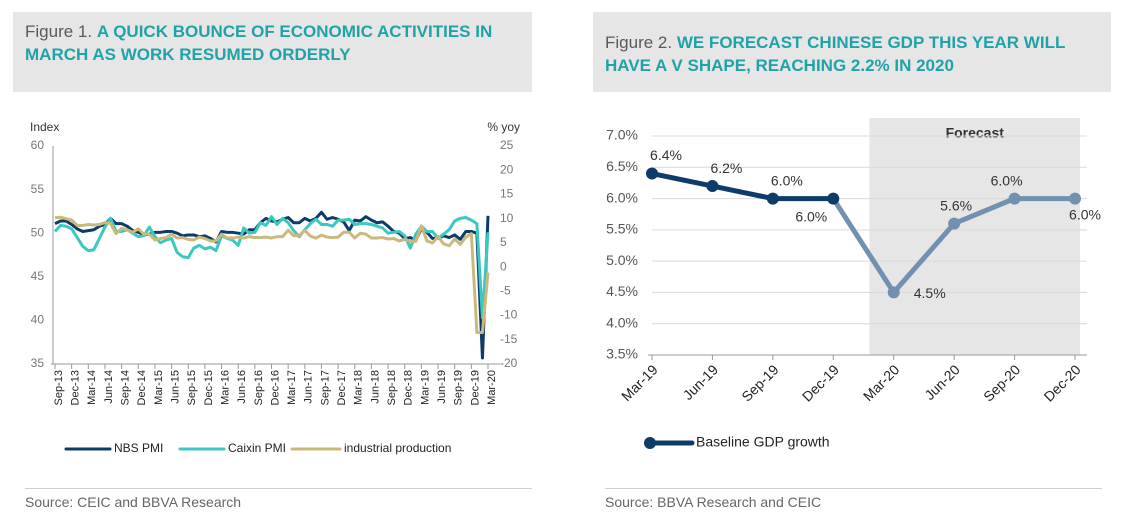  What do you see at coordinates (38, 363) in the screenshot?
I see `y-tick-label: 35` at bounding box center [38, 363].